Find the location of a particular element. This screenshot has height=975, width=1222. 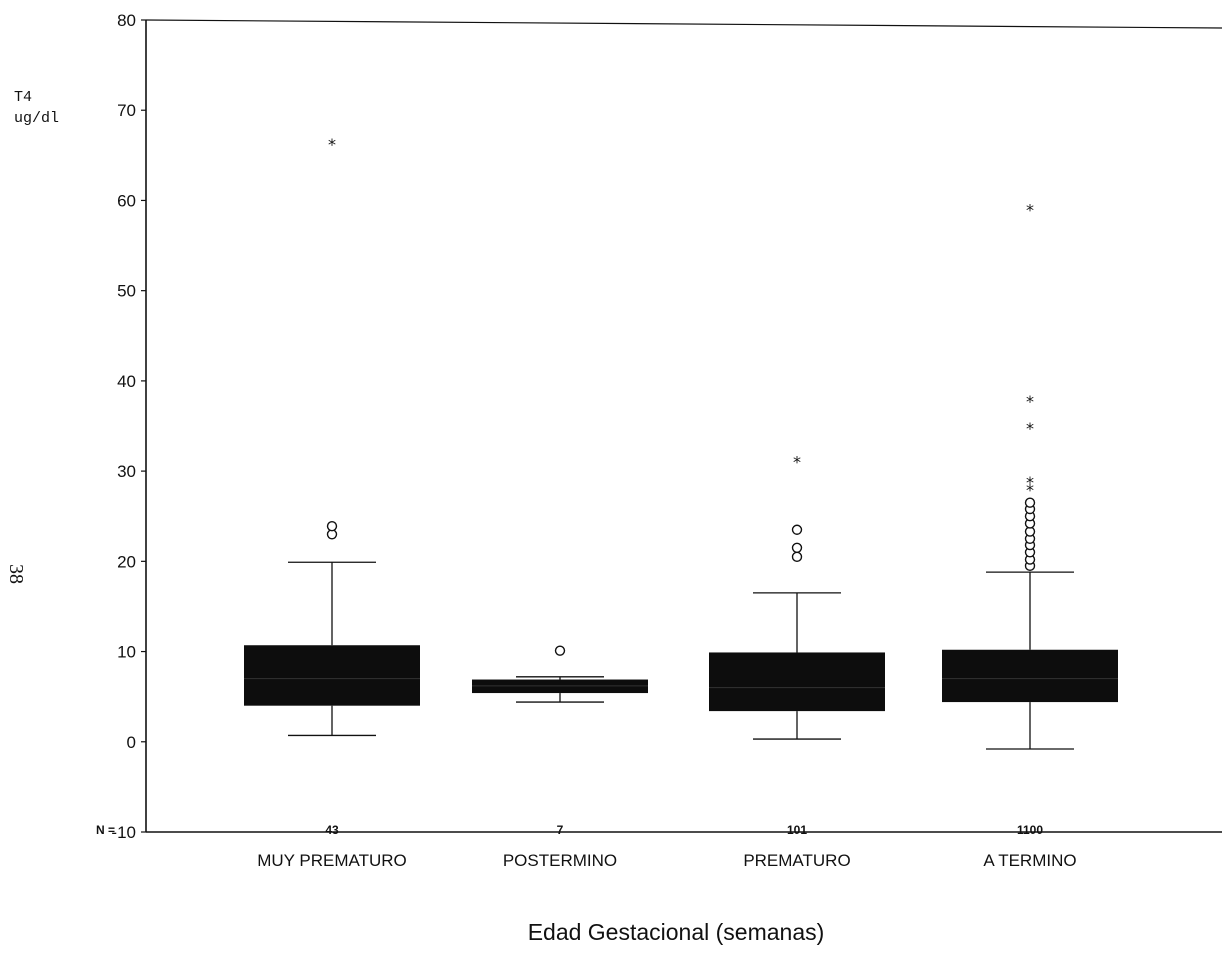

top-border-line is located at coordinates (683, 24).